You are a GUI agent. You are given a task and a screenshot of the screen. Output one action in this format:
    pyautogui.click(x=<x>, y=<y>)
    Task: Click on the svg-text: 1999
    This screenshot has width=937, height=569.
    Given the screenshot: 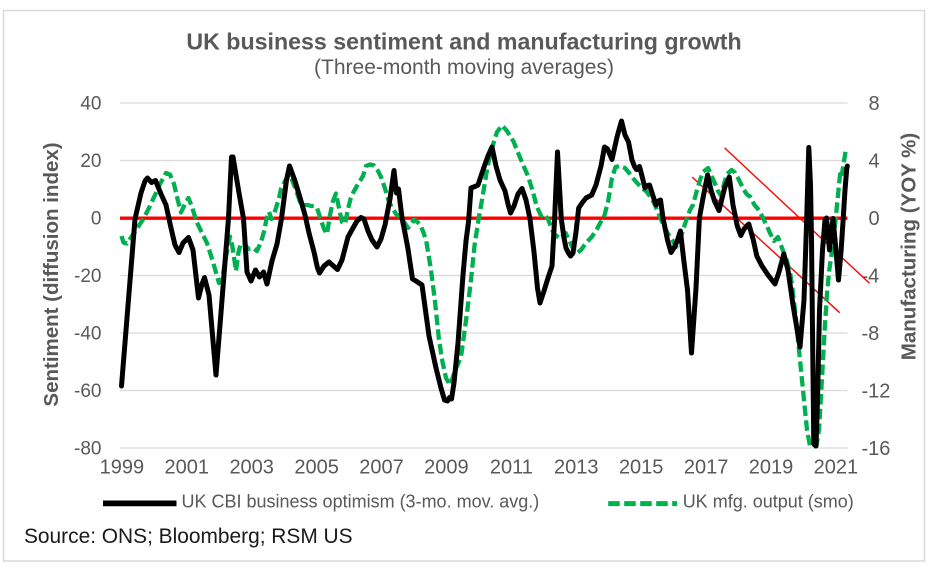 What is the action you would take?
    pyautogui.click(x=122, y=467)
    